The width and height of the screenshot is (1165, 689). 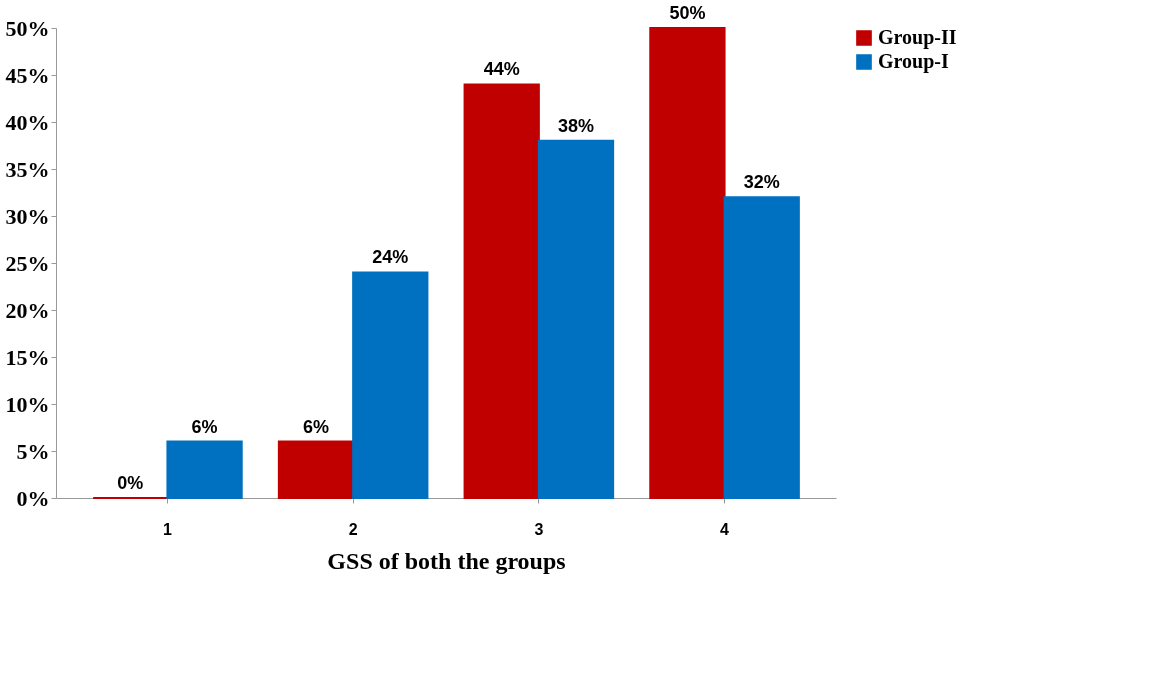 What do you see at coordinates (913, 61) in the screenshot?
I see `legend-label: Group-I` at bounding box center [913, 61].